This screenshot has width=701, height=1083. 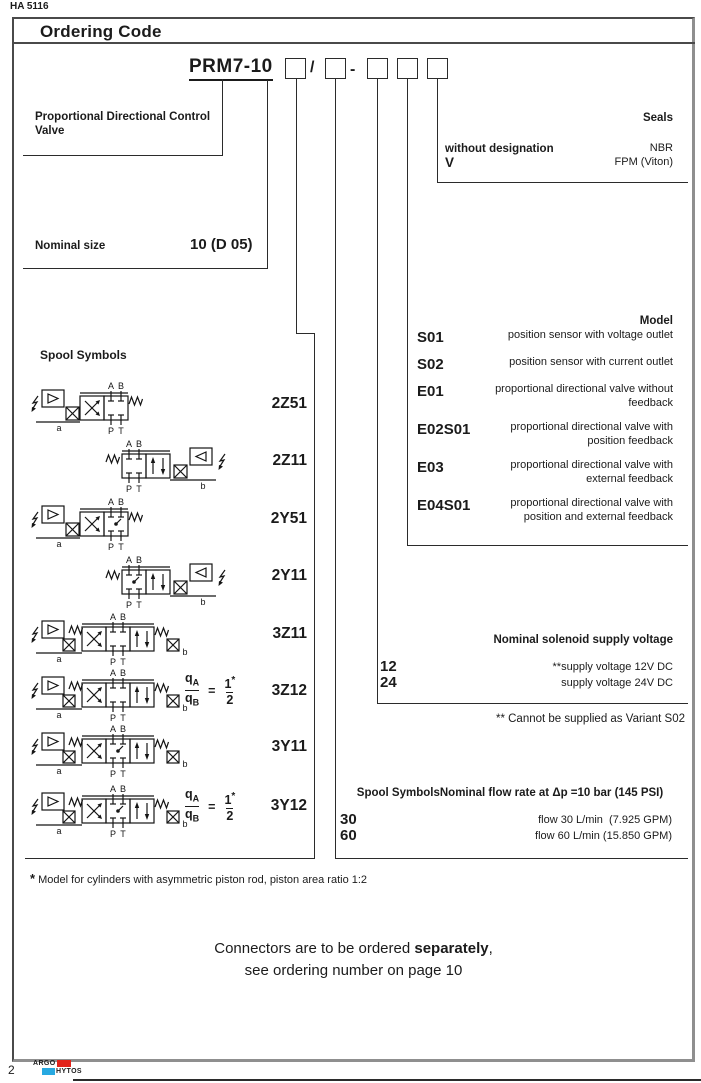 I want to click on logo-text-hytos: HYTOS, so click(x=69, y=1071).